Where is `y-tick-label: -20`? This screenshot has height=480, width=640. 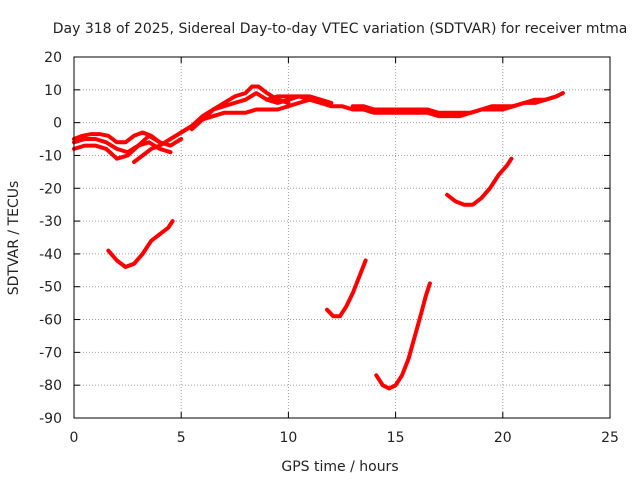 y-tick-label: -20 is located at coordinates (50, 189).